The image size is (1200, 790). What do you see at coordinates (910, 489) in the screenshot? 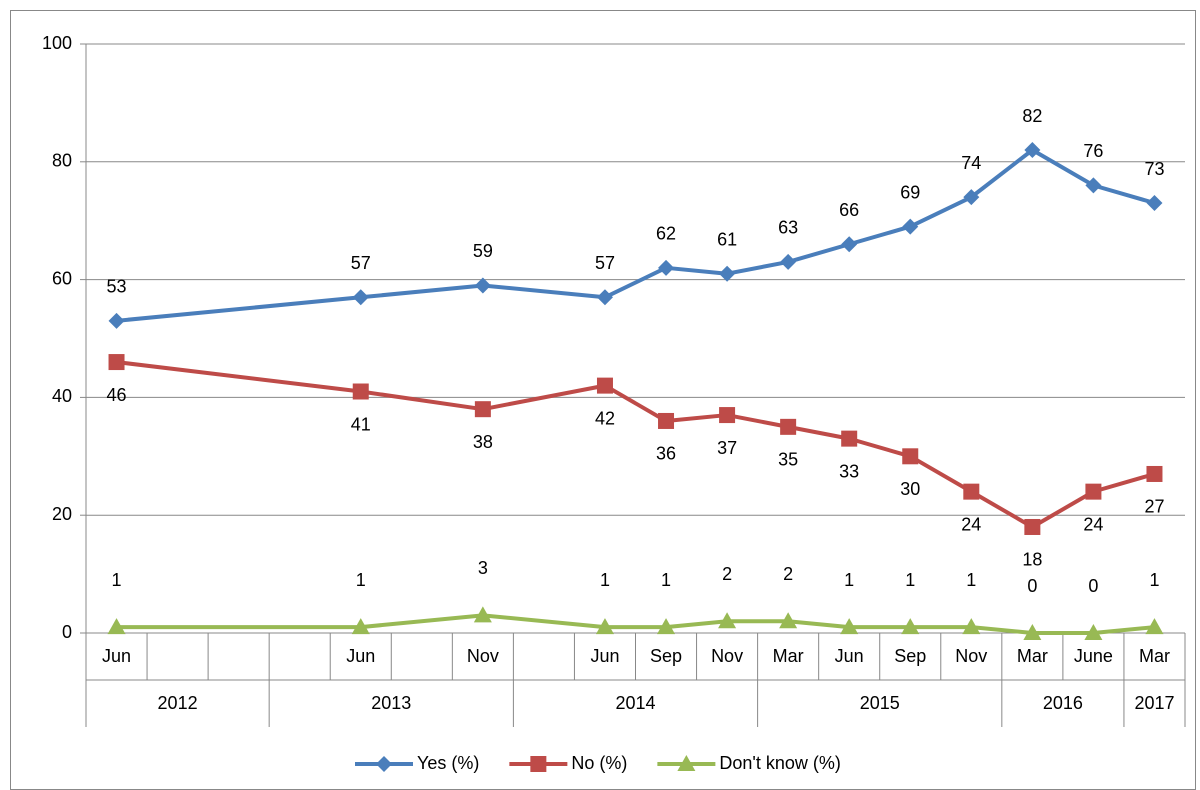
I see `data-label: 30` at bounding box center [910, 489].